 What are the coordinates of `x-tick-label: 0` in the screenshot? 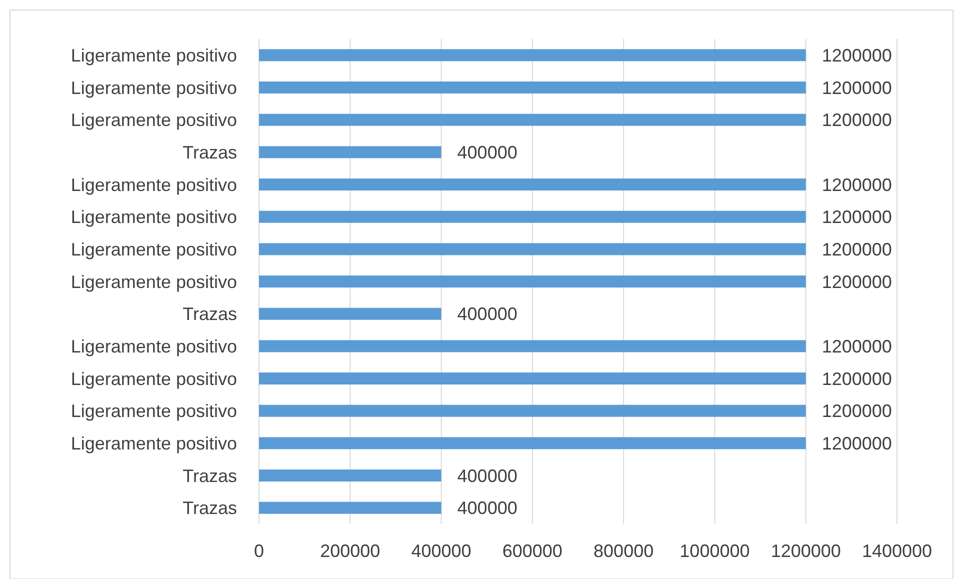 It's located at (259, 551).